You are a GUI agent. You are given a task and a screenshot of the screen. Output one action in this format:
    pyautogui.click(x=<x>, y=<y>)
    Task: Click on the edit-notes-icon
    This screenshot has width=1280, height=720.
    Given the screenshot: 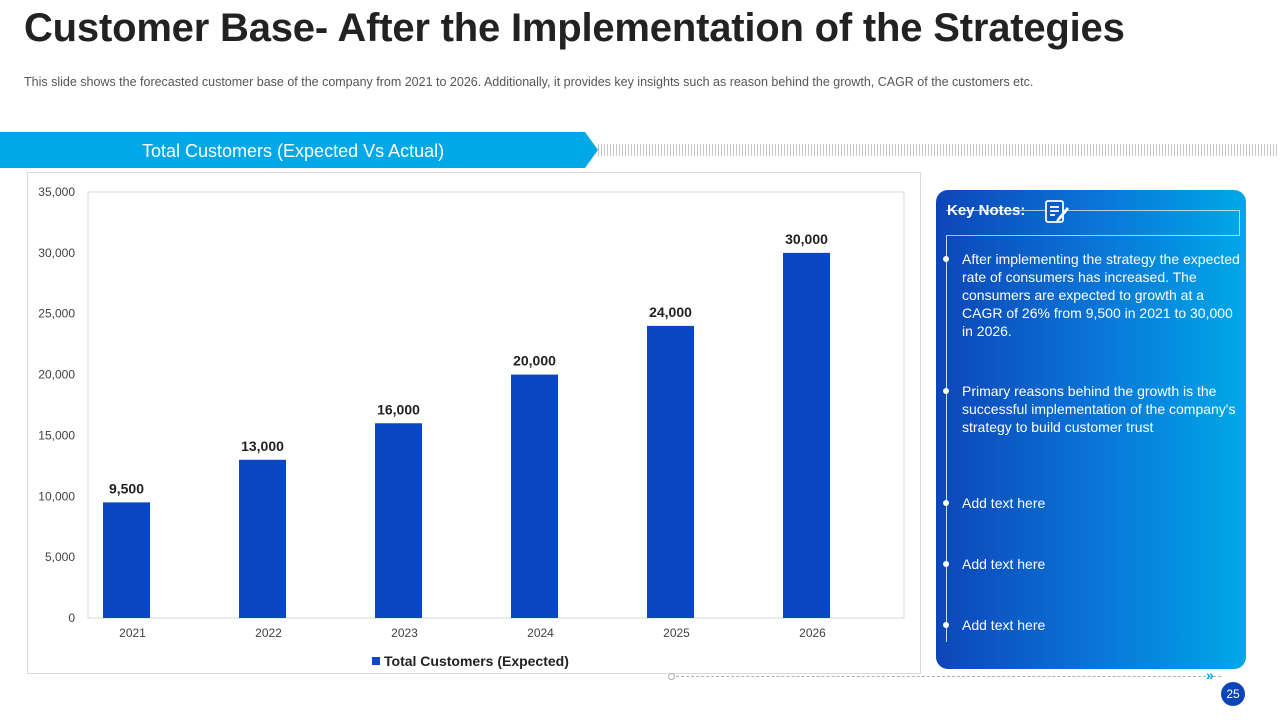 What is the action you would take?
    pyautogui.click(x=1057, y=211)
    